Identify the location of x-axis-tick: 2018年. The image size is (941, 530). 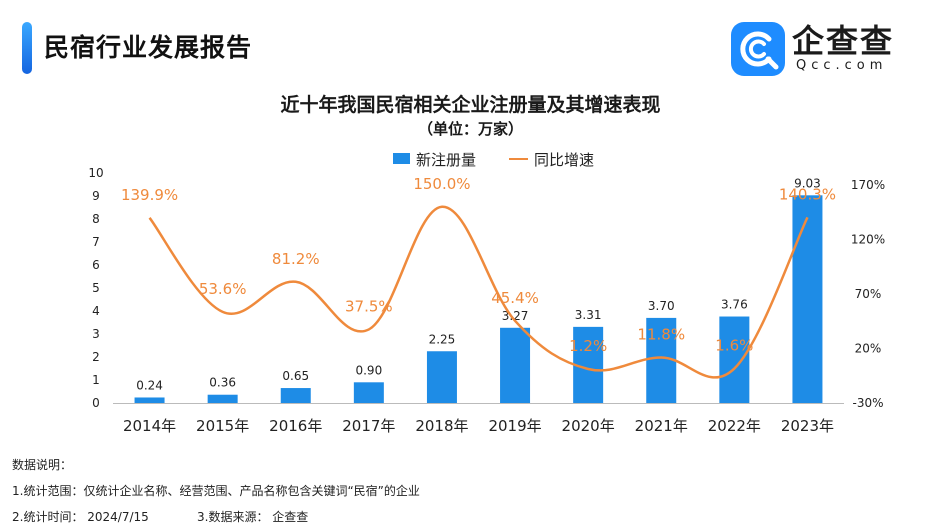
(441, 426).